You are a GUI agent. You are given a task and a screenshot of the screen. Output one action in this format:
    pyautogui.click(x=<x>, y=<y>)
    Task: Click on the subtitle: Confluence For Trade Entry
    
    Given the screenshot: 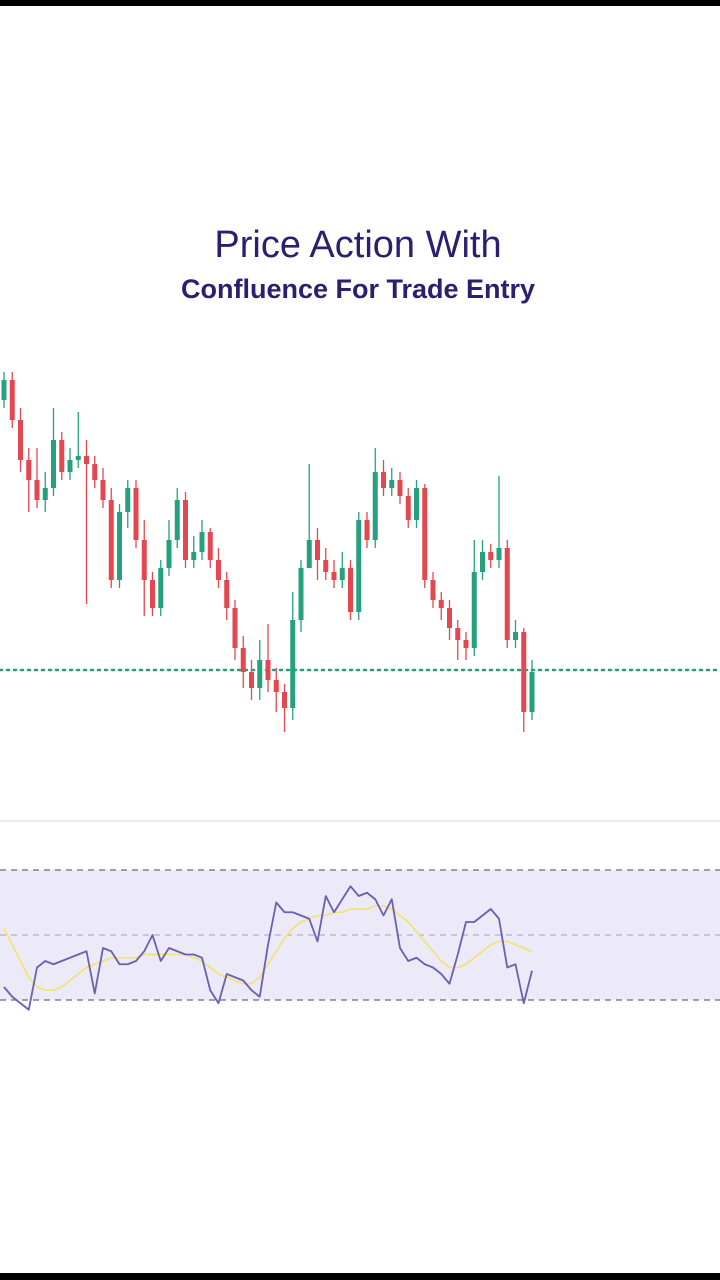 What is the action you would take?
    pyautogui.click(x=358, y=289)
    